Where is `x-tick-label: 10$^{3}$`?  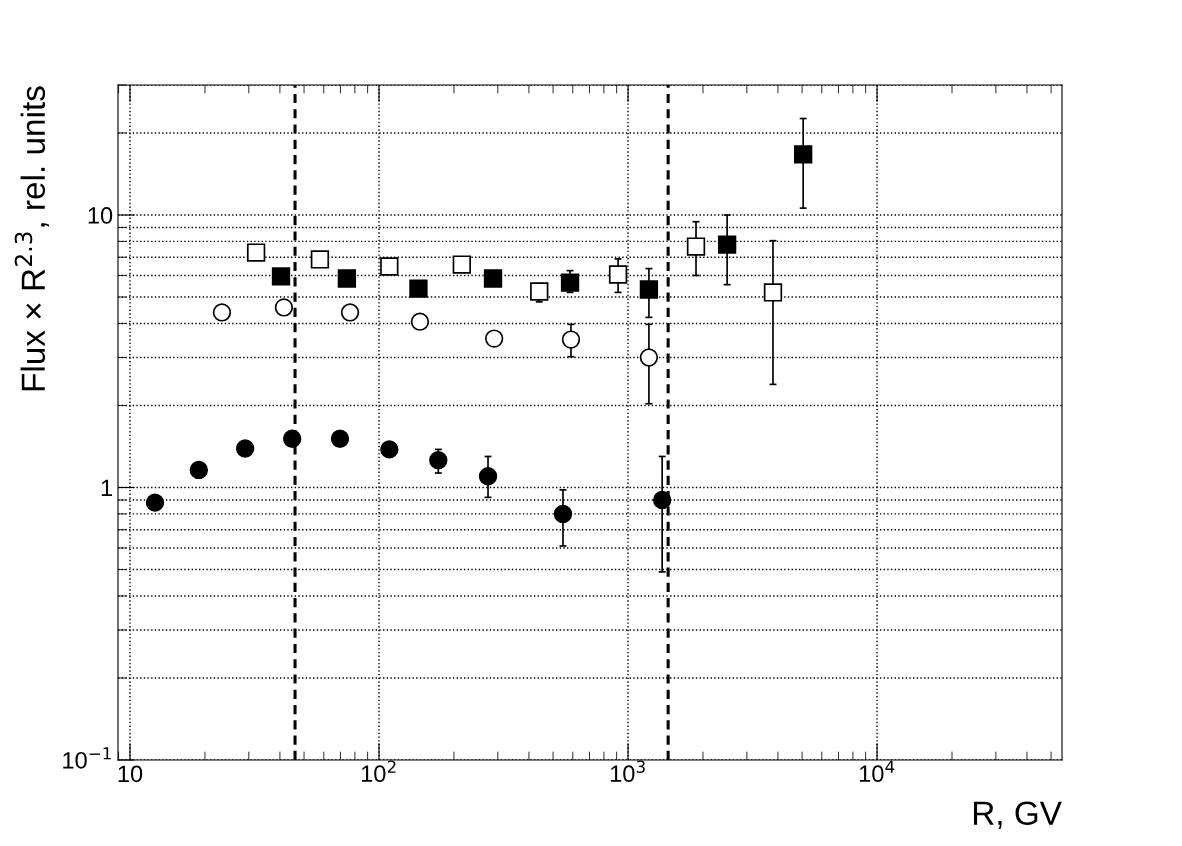 x-tick-label: 10$^{3}$ is located at coordinates (627, 771).